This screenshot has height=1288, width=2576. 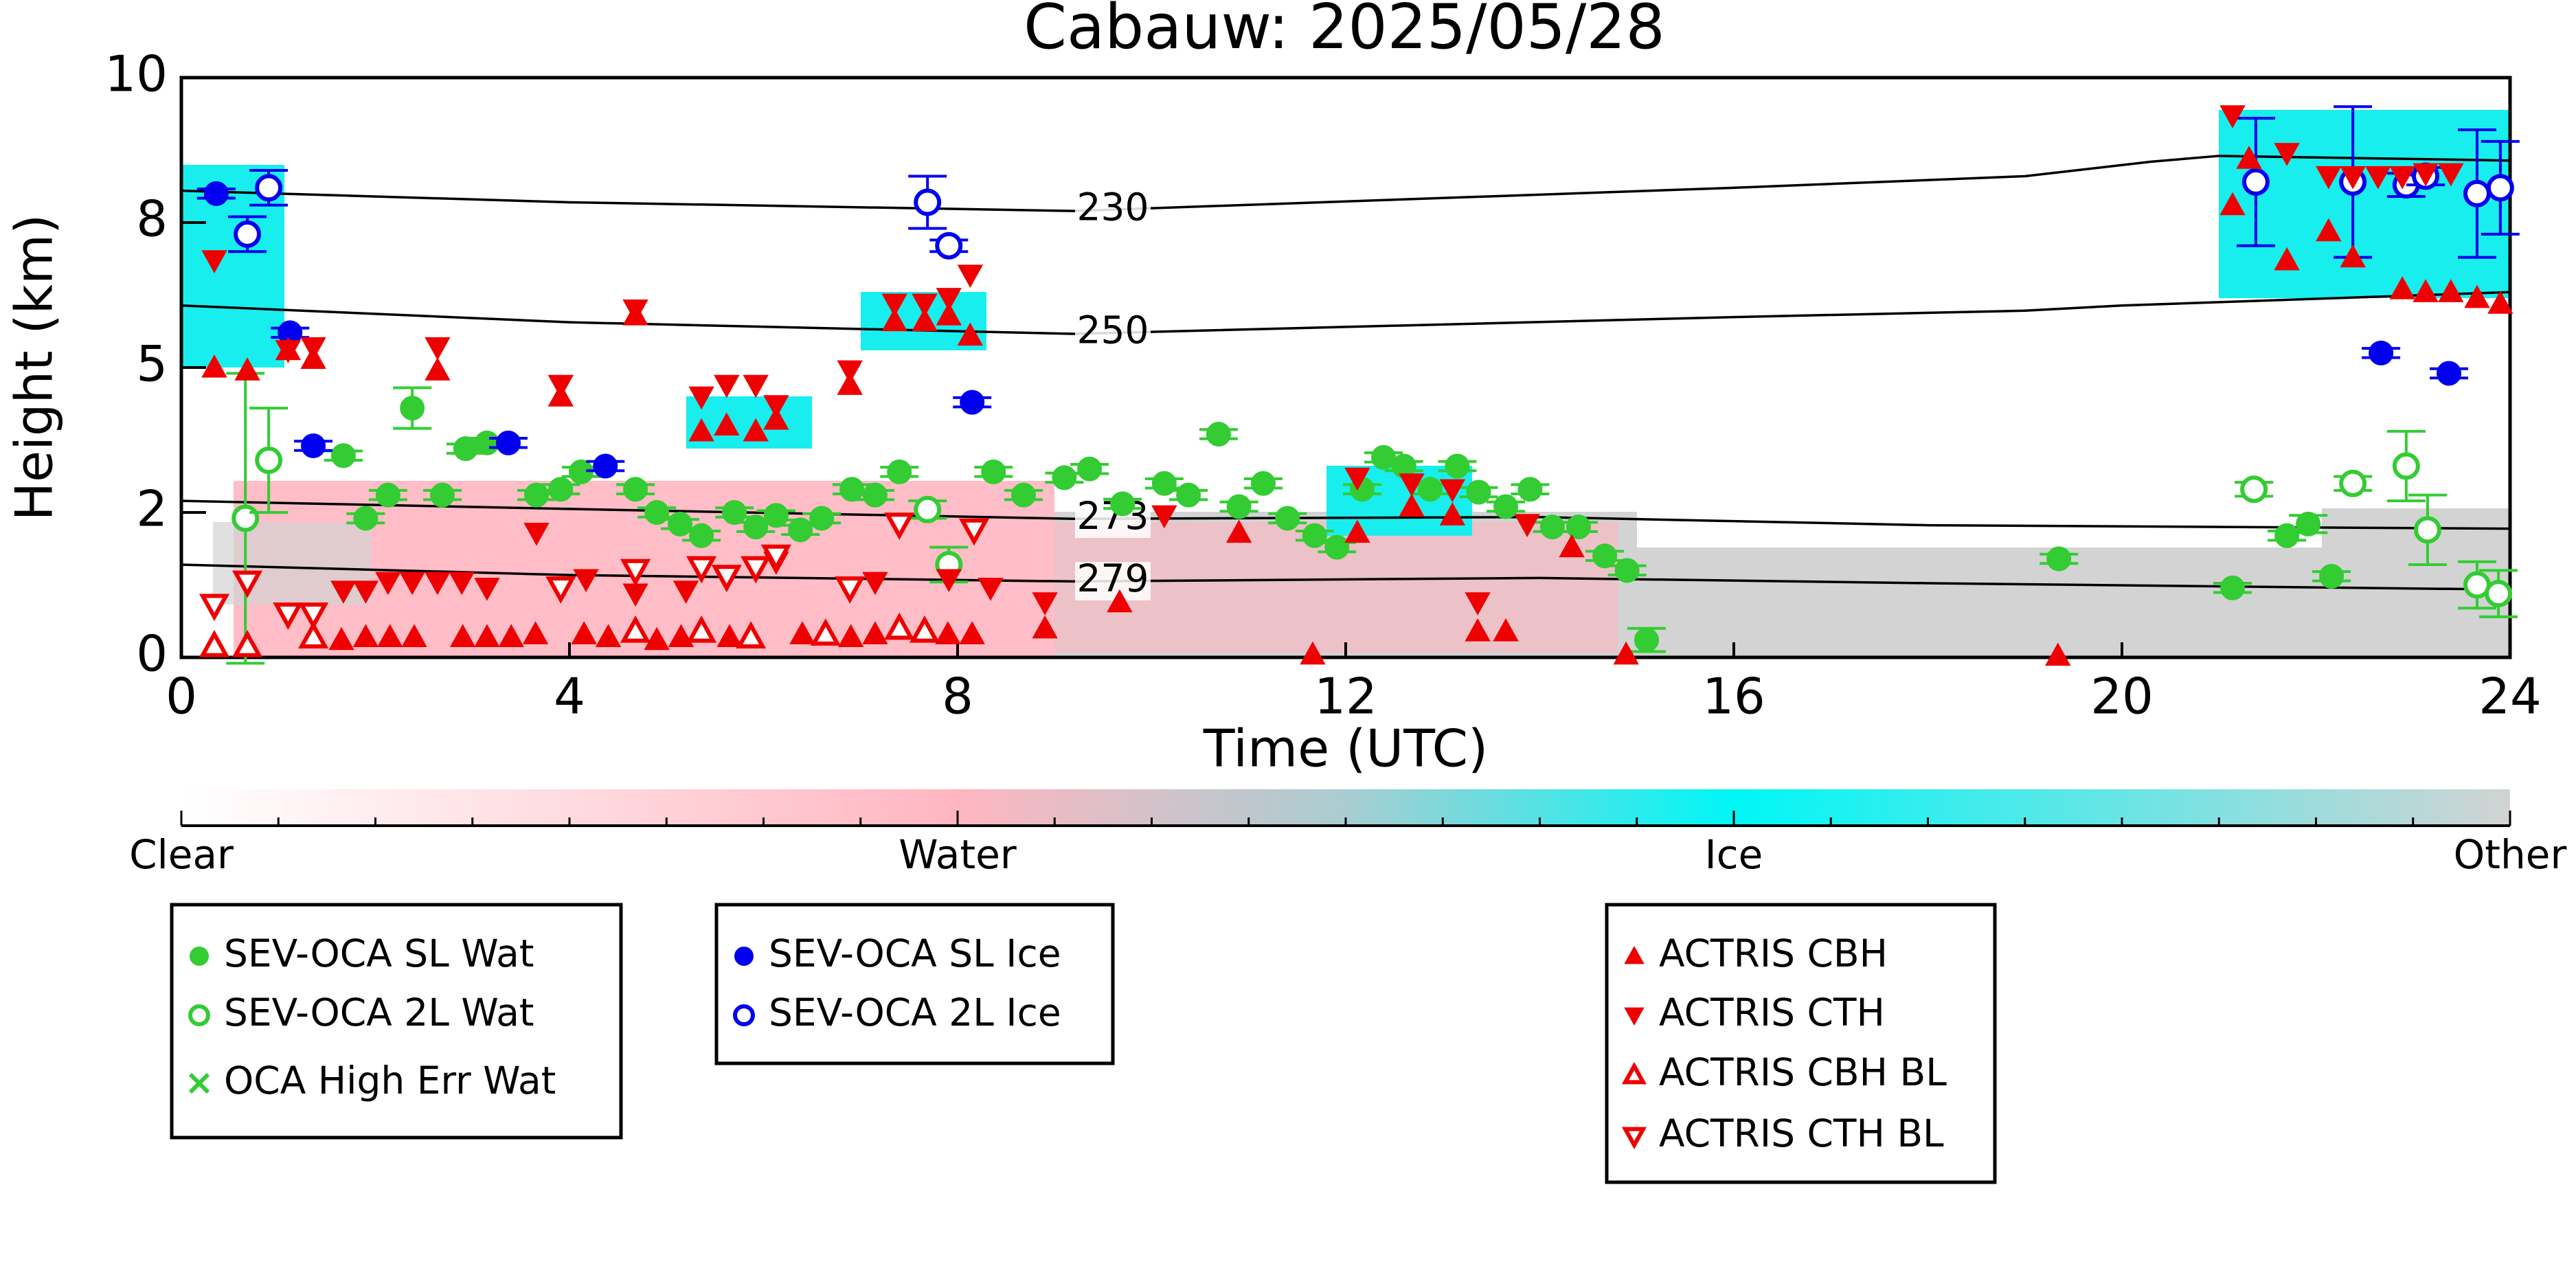 What do you see at coordinates (152, 654) in the screenshot?
I see `y-tick-label: 0` at bounding box center [152, 654].